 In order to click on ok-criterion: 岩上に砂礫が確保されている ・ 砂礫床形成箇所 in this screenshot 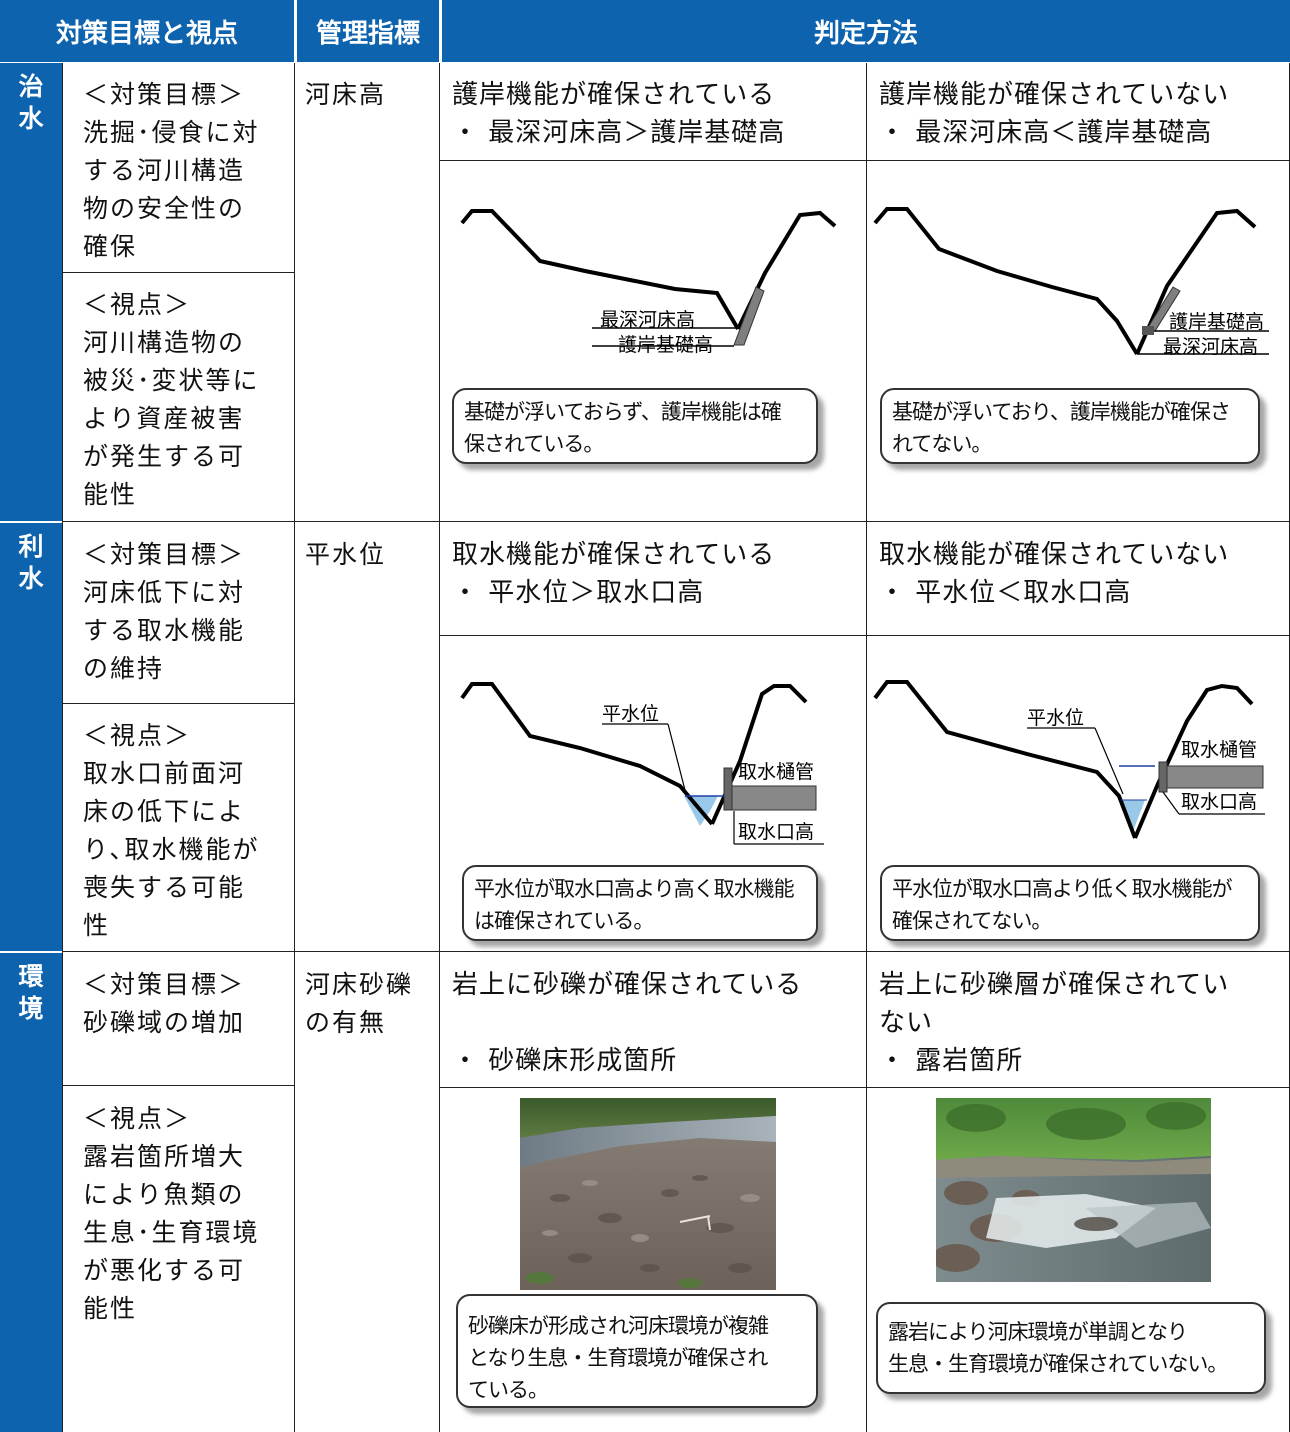, I will do `click(627, 1023)`.